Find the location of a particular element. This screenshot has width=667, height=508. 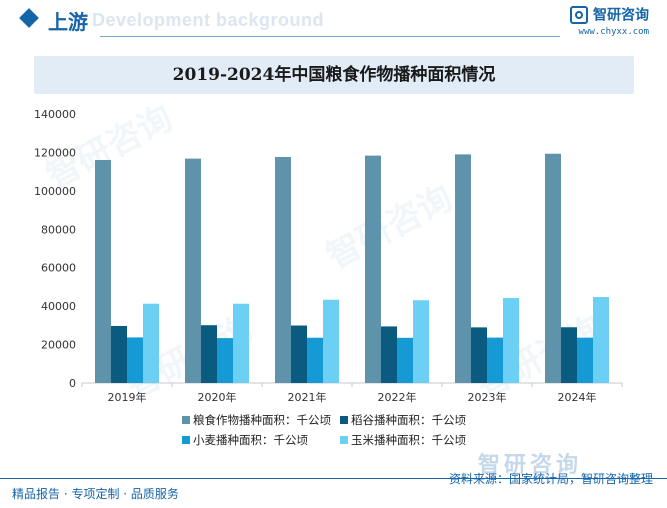

x-tick-label: 2023年 is located at coordinates (487, 397).